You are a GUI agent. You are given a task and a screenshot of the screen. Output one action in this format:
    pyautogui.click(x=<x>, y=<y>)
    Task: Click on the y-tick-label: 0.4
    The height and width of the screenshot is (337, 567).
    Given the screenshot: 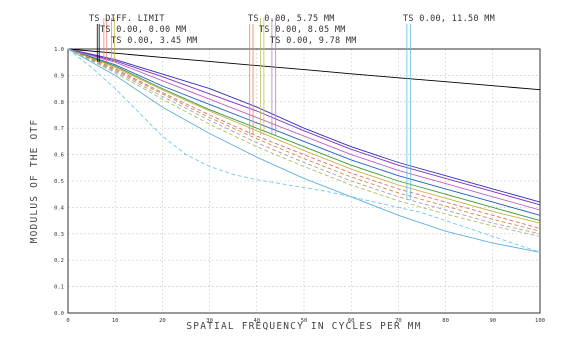 What is the action you would take?
    pyautogui.click(x=59, y=208)
    